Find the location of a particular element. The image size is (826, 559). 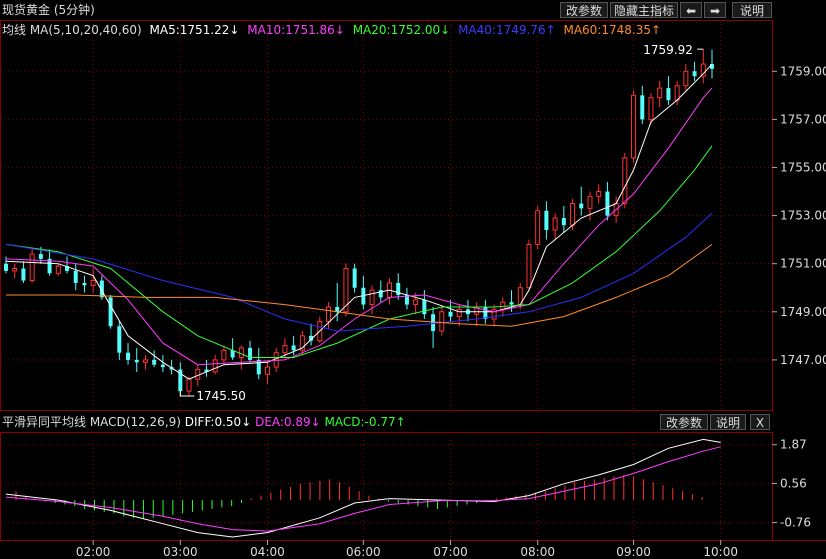

diff-value: DIFF:0.50↓ is located at coordinates (218, 422).